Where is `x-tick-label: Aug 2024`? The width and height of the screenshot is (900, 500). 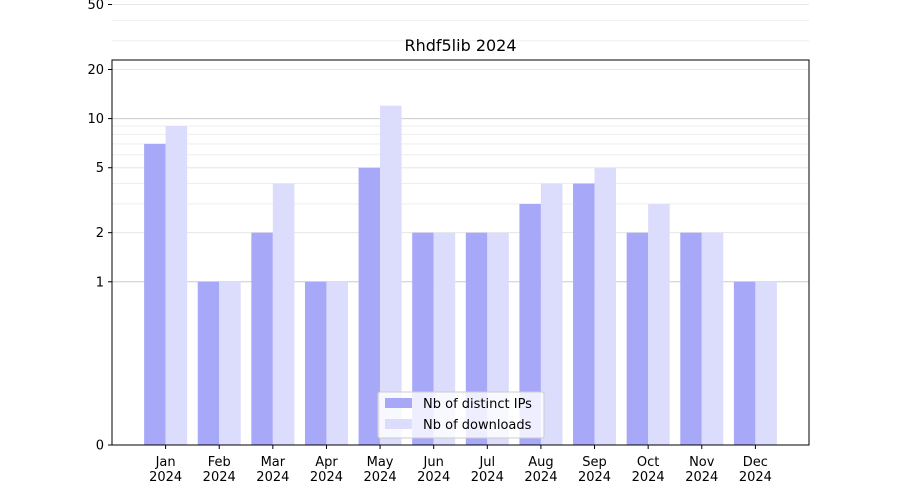
x-tick-label: Aug 2024 is located at coordinates (540, 470).